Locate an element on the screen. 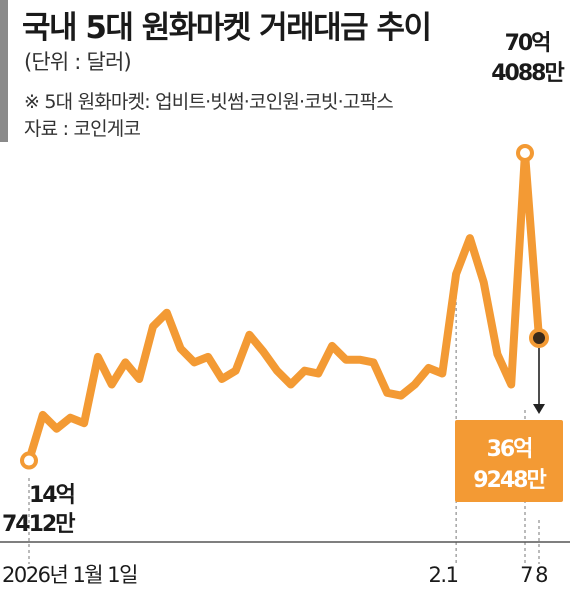 This screenshot has height=591, width=570. unit-label: (단위 : 달러) is located at coordinates (78, 62).